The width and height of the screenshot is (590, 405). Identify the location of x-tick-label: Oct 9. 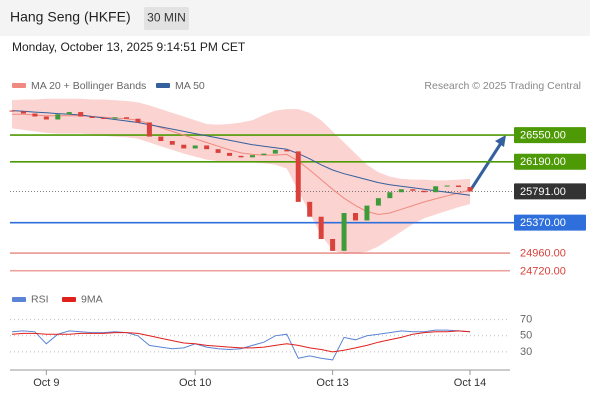
(46, 383).